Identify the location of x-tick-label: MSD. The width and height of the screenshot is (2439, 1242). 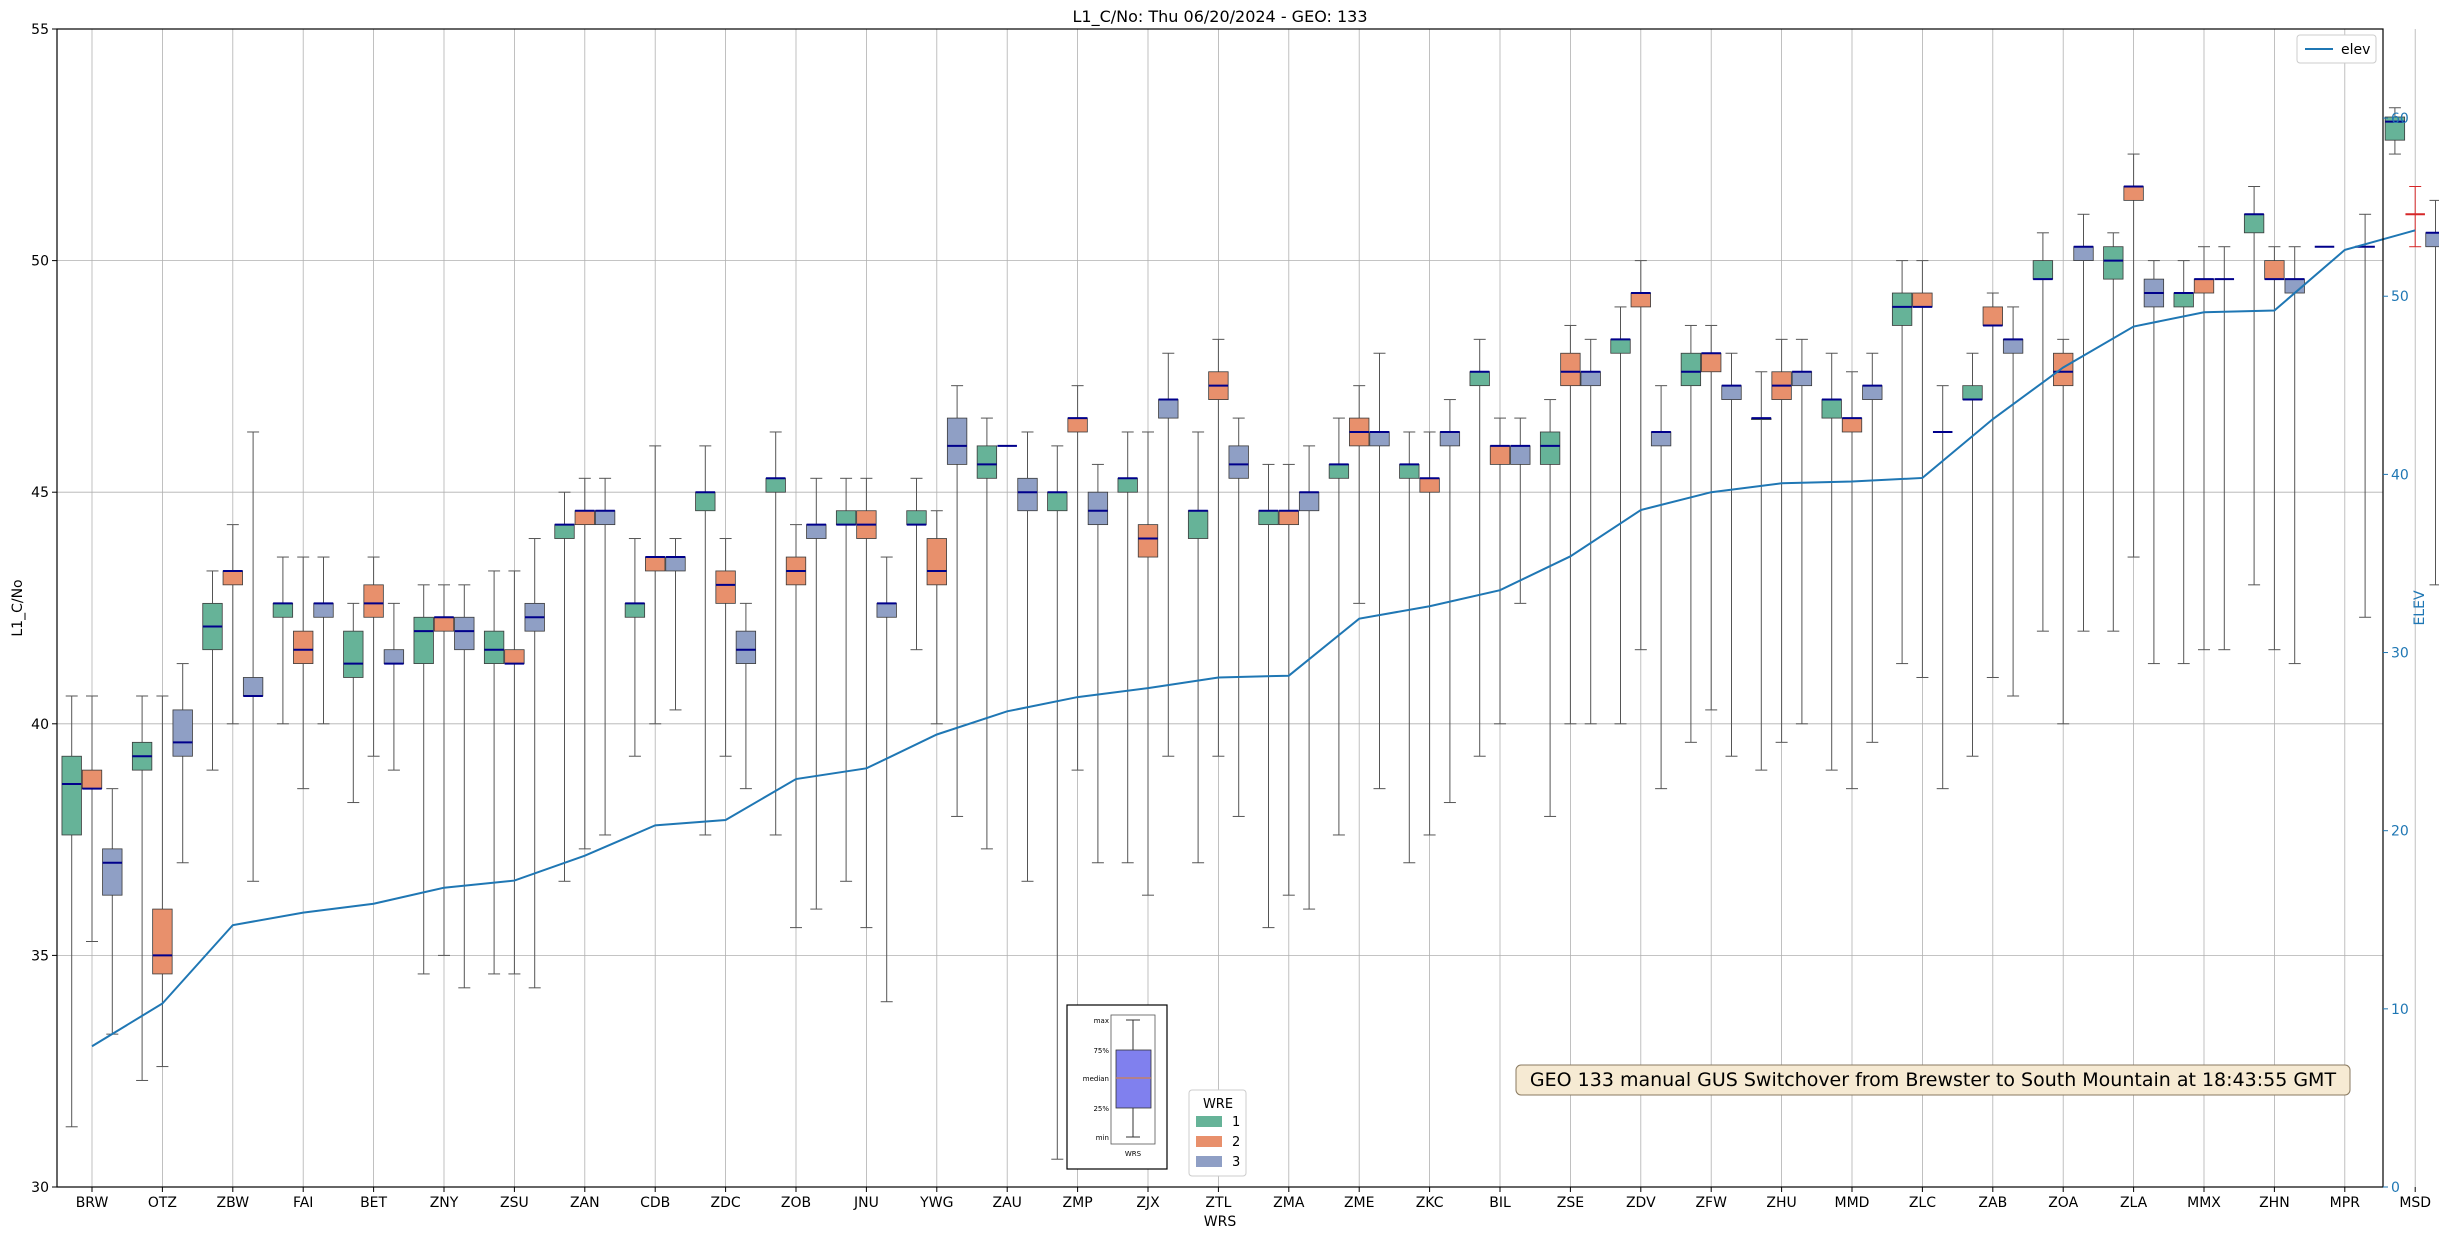
(2415, 1203).